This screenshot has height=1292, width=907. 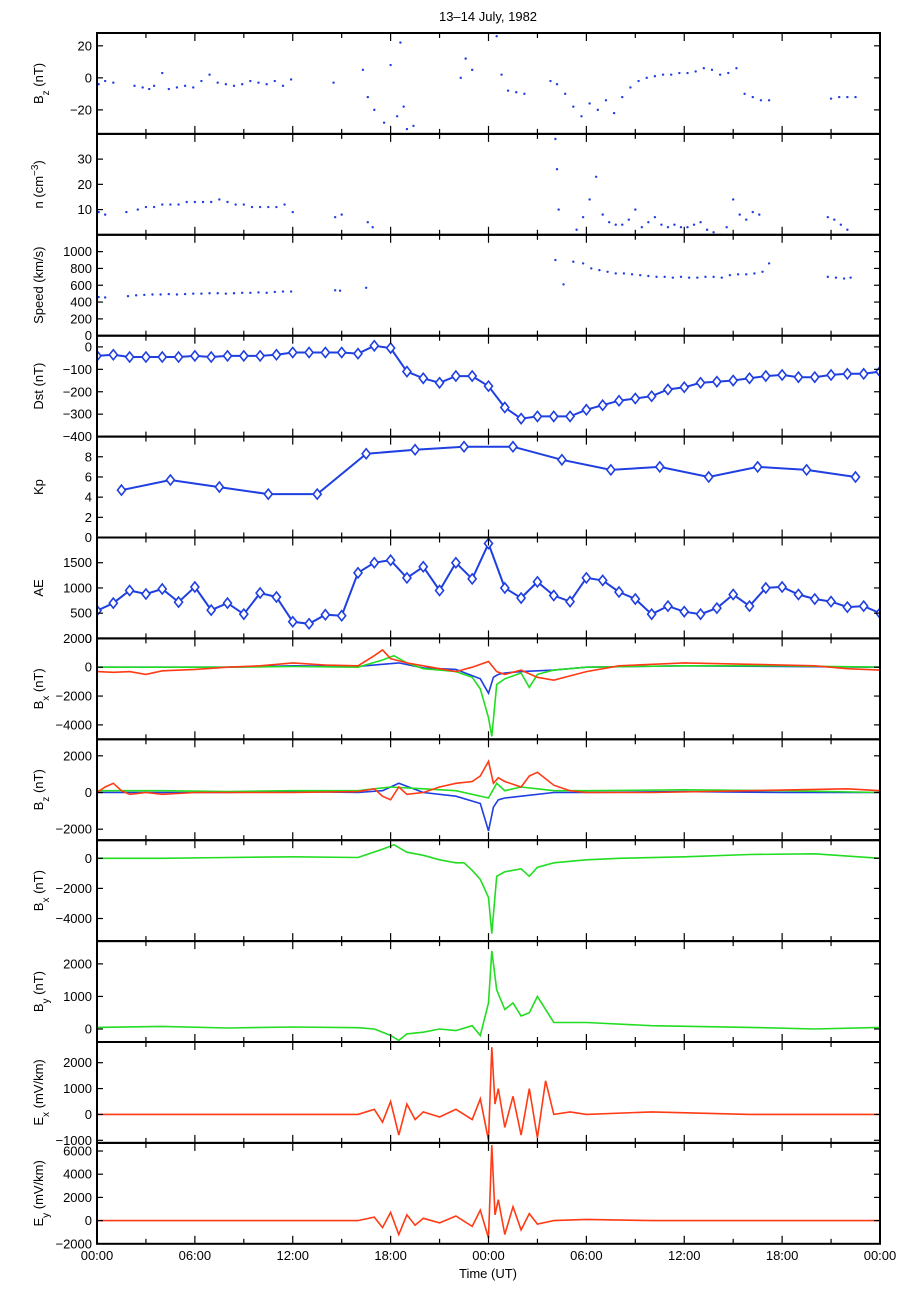 What do you see at coordinates (41, 1193) in the screenshot?
I see `y-axis-label: Ey (mV/km)` at bounding box center [41, 1193].